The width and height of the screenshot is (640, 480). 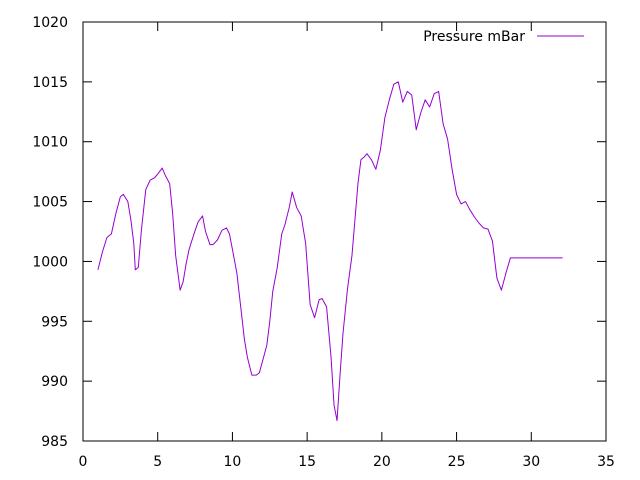 What do you see at coordinates (50, 83) in the screenshot?
I see `y-tick-label: 1015` at bounding box center [50, 83].